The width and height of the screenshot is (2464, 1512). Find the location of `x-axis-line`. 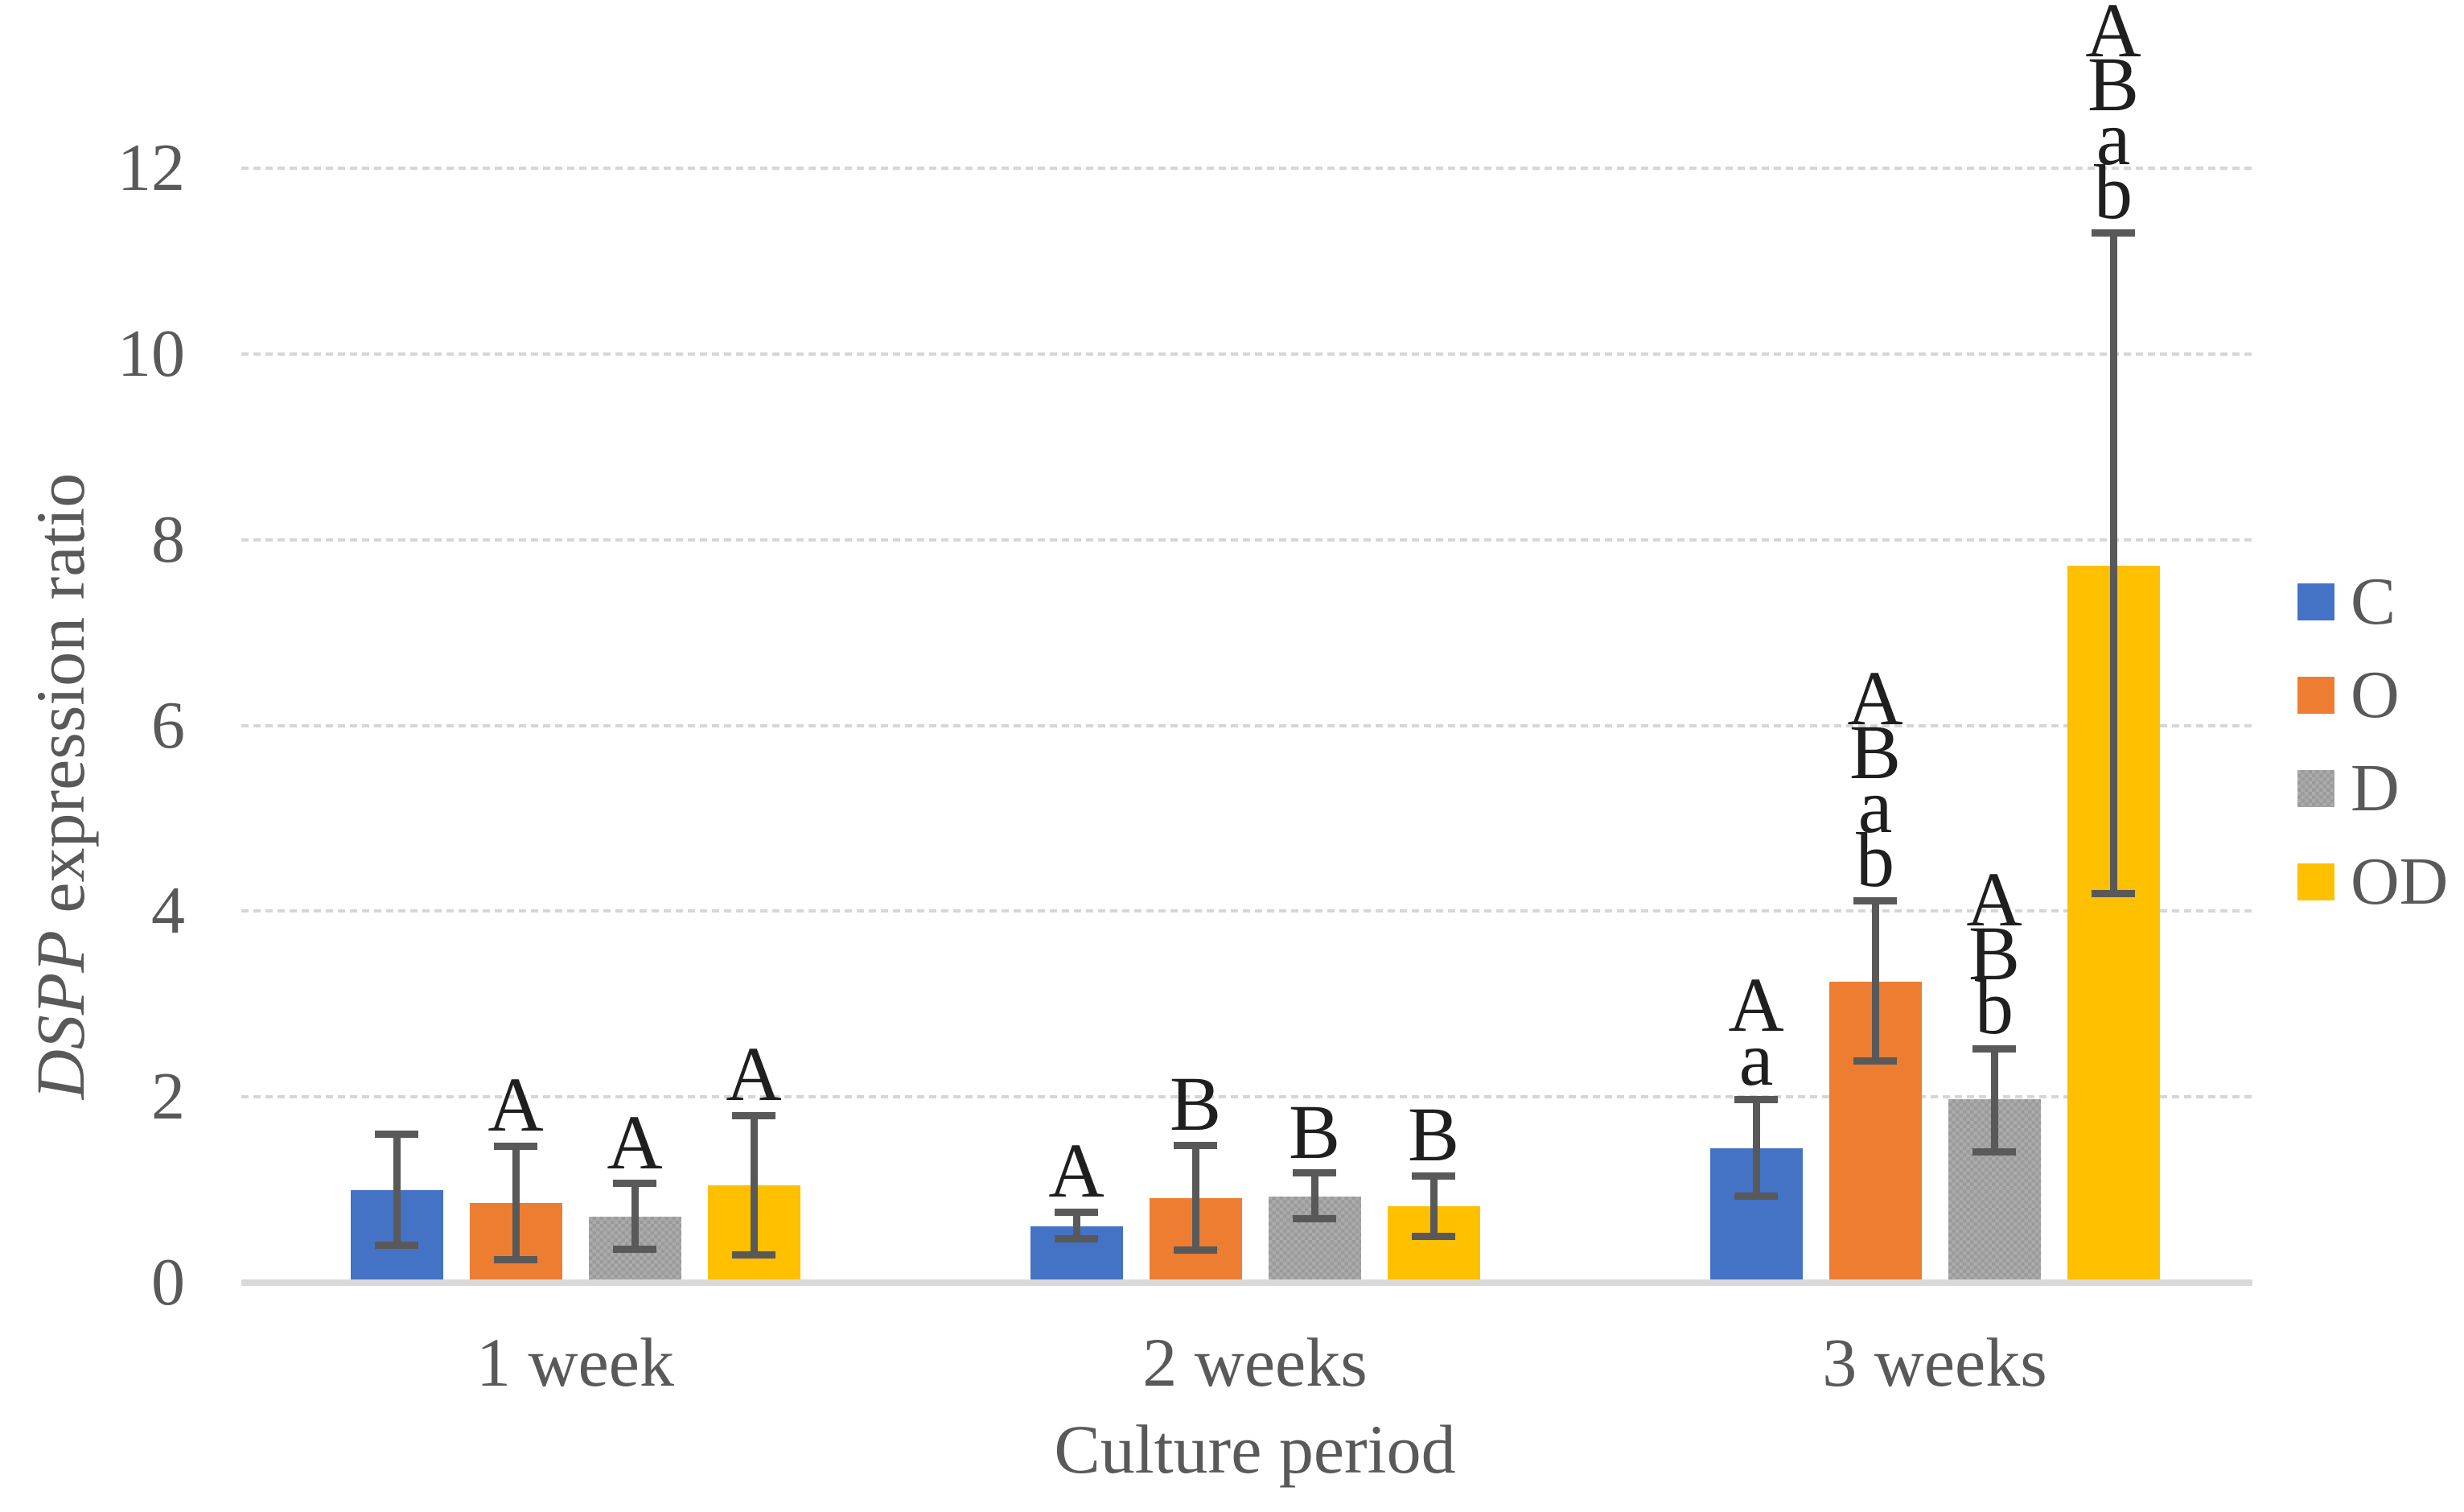

x-axis-line is located at coordinates (1246, 1282).